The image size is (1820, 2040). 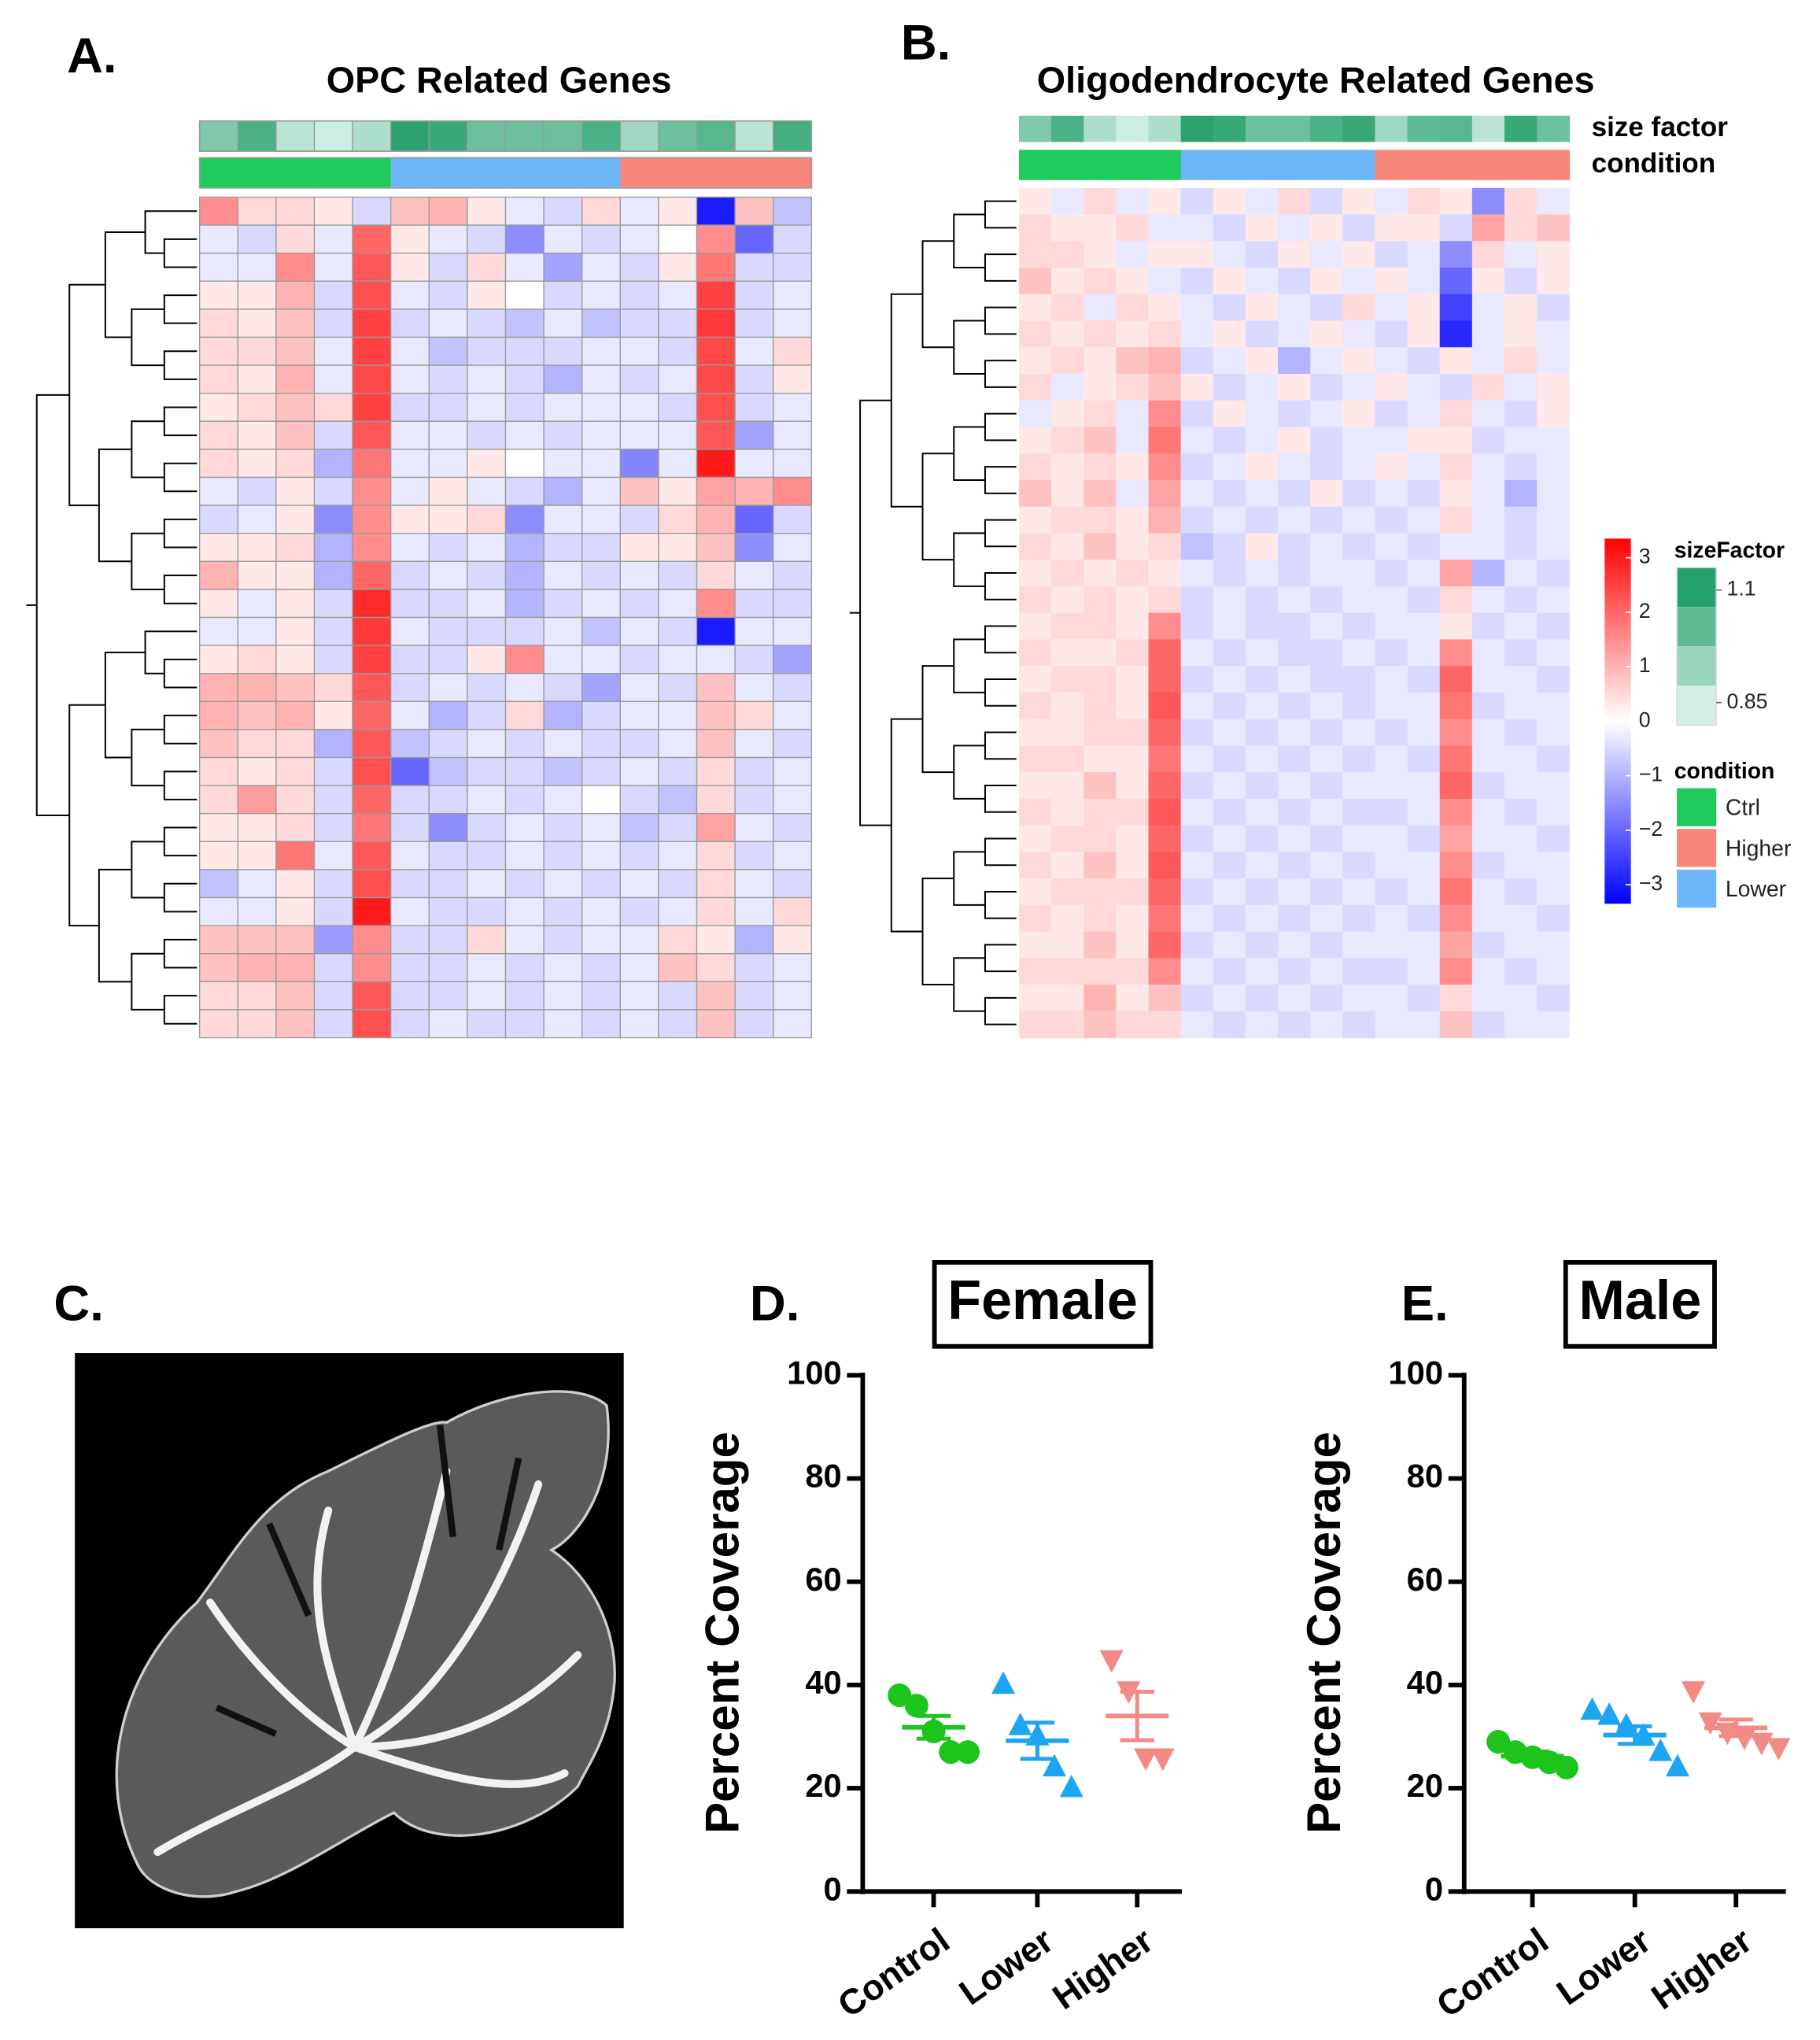 What do you see at coordinates (1729, 551) in the screenshot?
I see `legend-title: sizeFactor` at bounding box center [1729, 551].